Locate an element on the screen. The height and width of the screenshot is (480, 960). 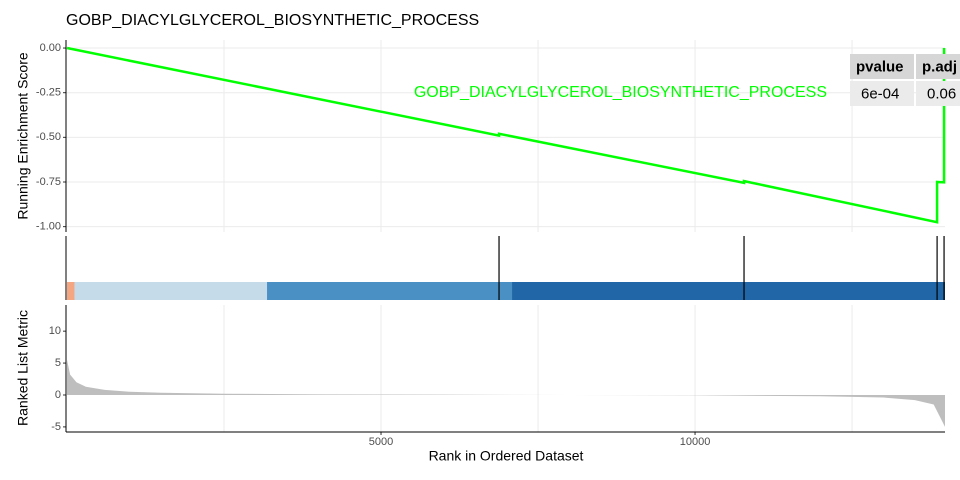
y-tick-label: -0.75 is located at coordinates (48, 182).